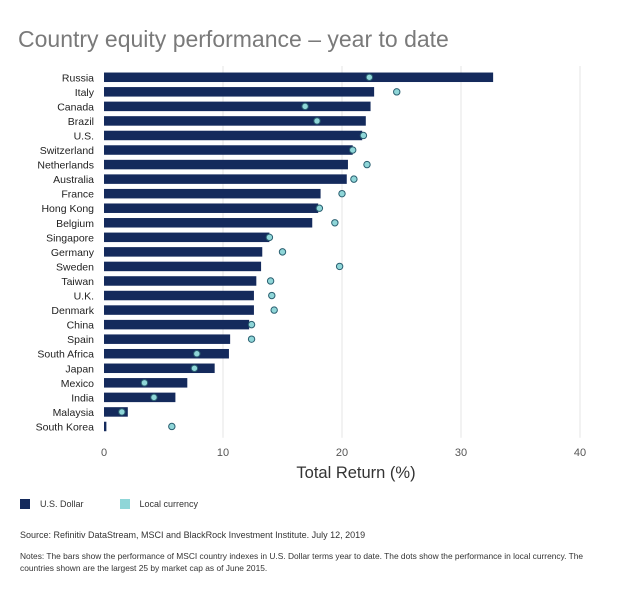 The height and width of the screenshot is (602, 620). What do you see at coordinates (79, 369) in the screenshot?
I see `category-label: Japan` at bounding box center [79, 369].